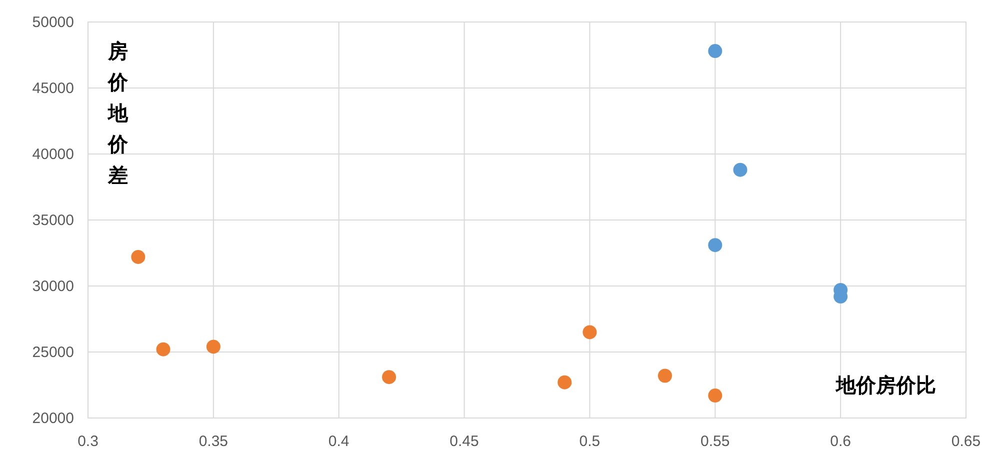 This screenshot has width=986, height=457. Describe the element at coordinates (53, 220) in the screenshot. I see `y-tick-label: 35000` at that location.